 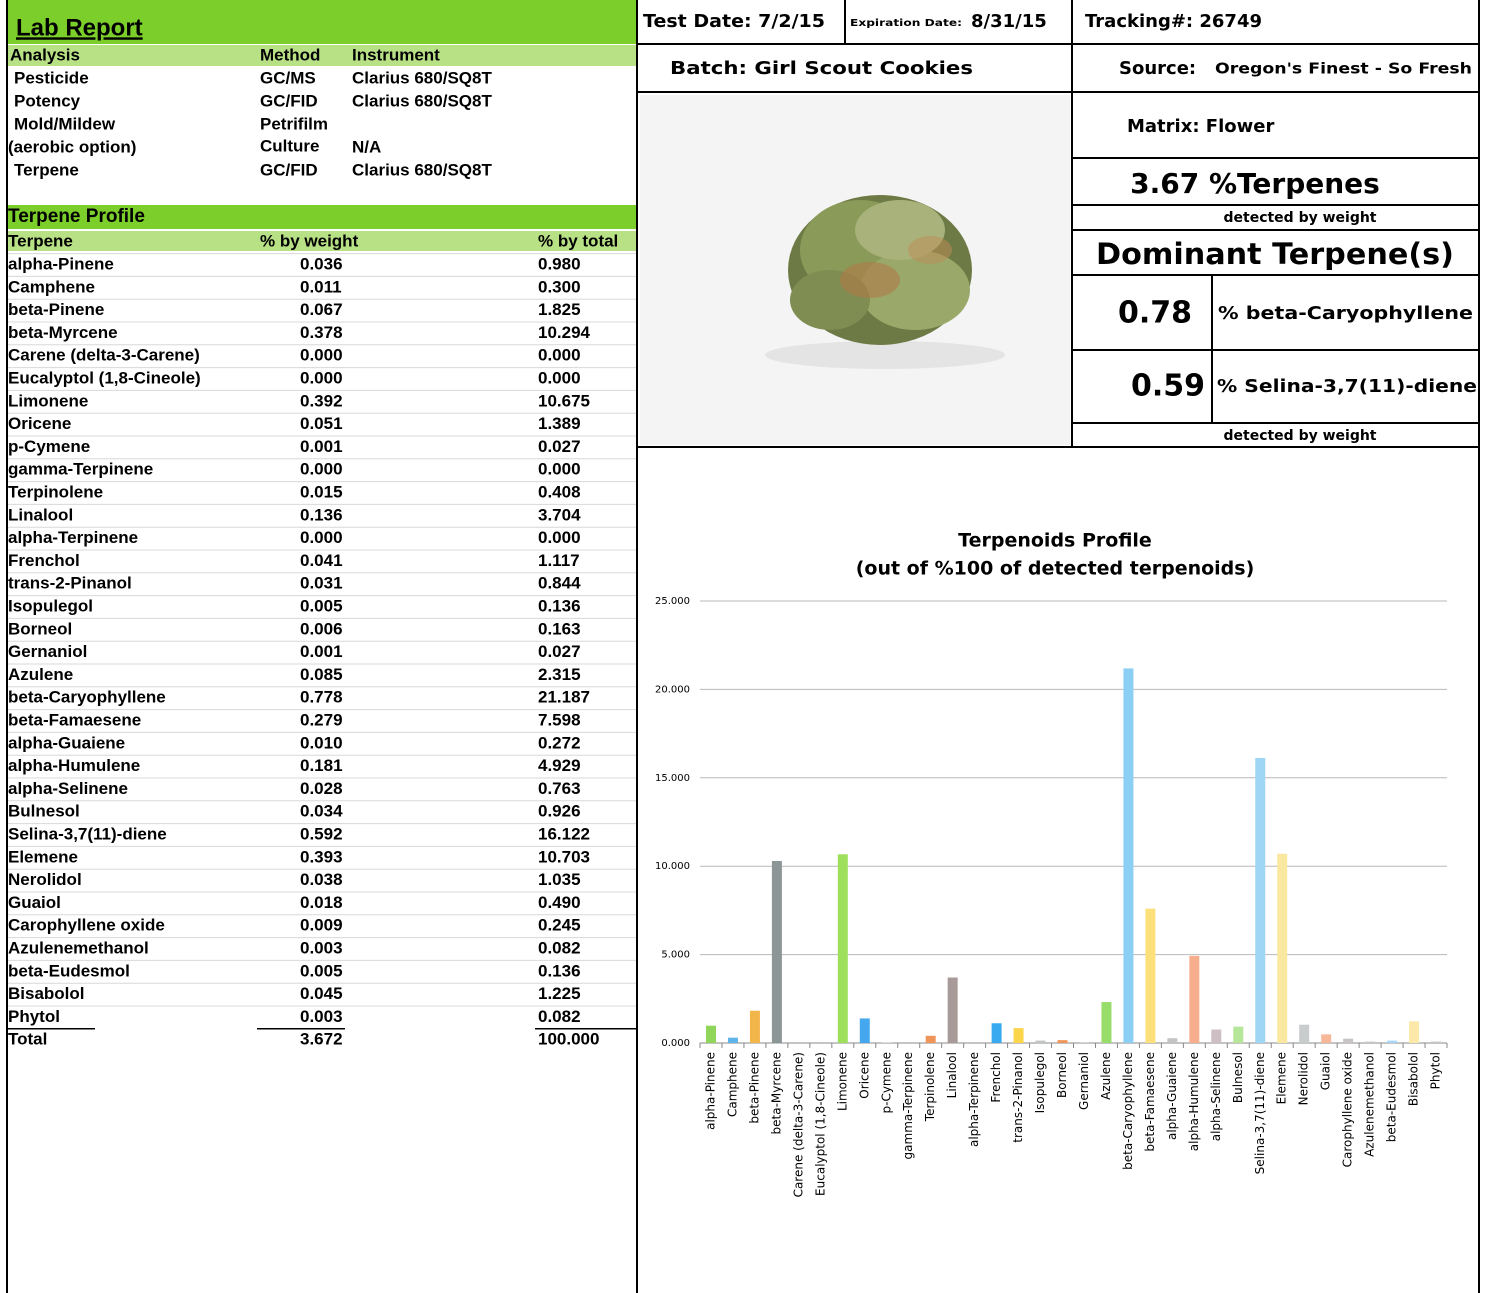 I want to click on profile-cell: 10.703, so click(x=564, y=856).